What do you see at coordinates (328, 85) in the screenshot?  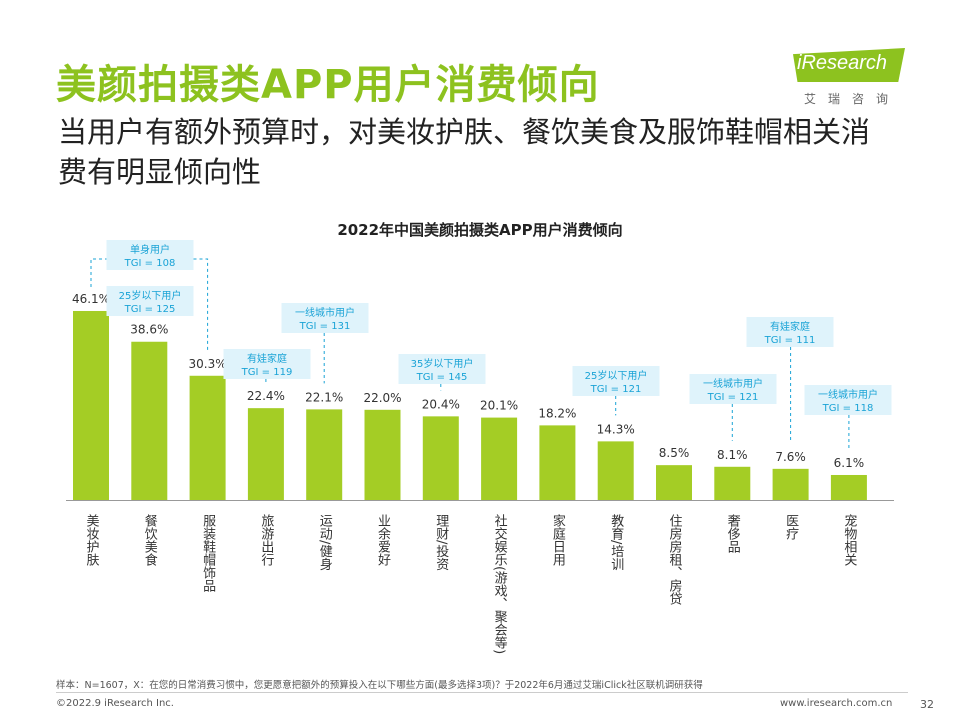 I see `page-title: 美颜拍摄类APP用户消费倾向` at bounding box center [328, 85].